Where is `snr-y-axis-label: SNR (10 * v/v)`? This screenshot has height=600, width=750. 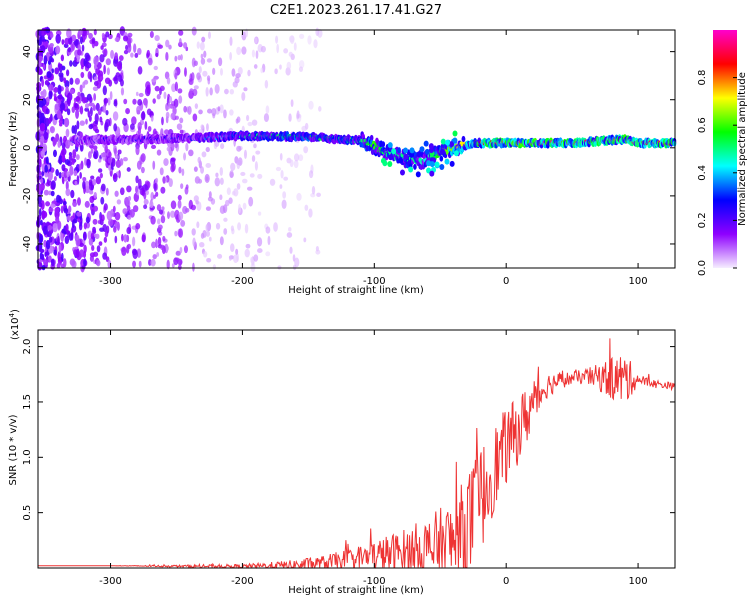
snr-y-axis-label: SNR (10 * v/v) is located at coordinates (13, 449).